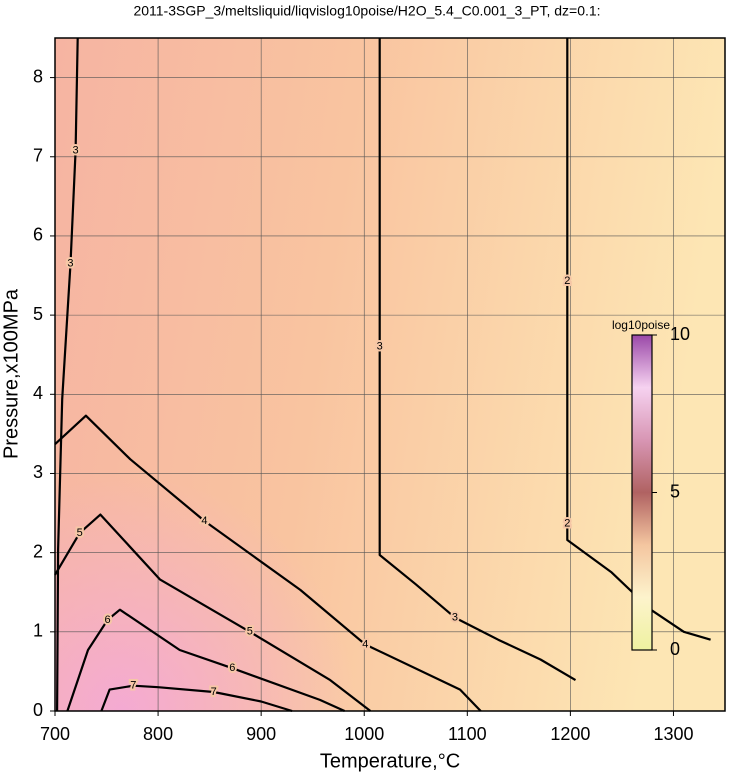  I want to click on y-tick-label: 8, so click(38, 76).